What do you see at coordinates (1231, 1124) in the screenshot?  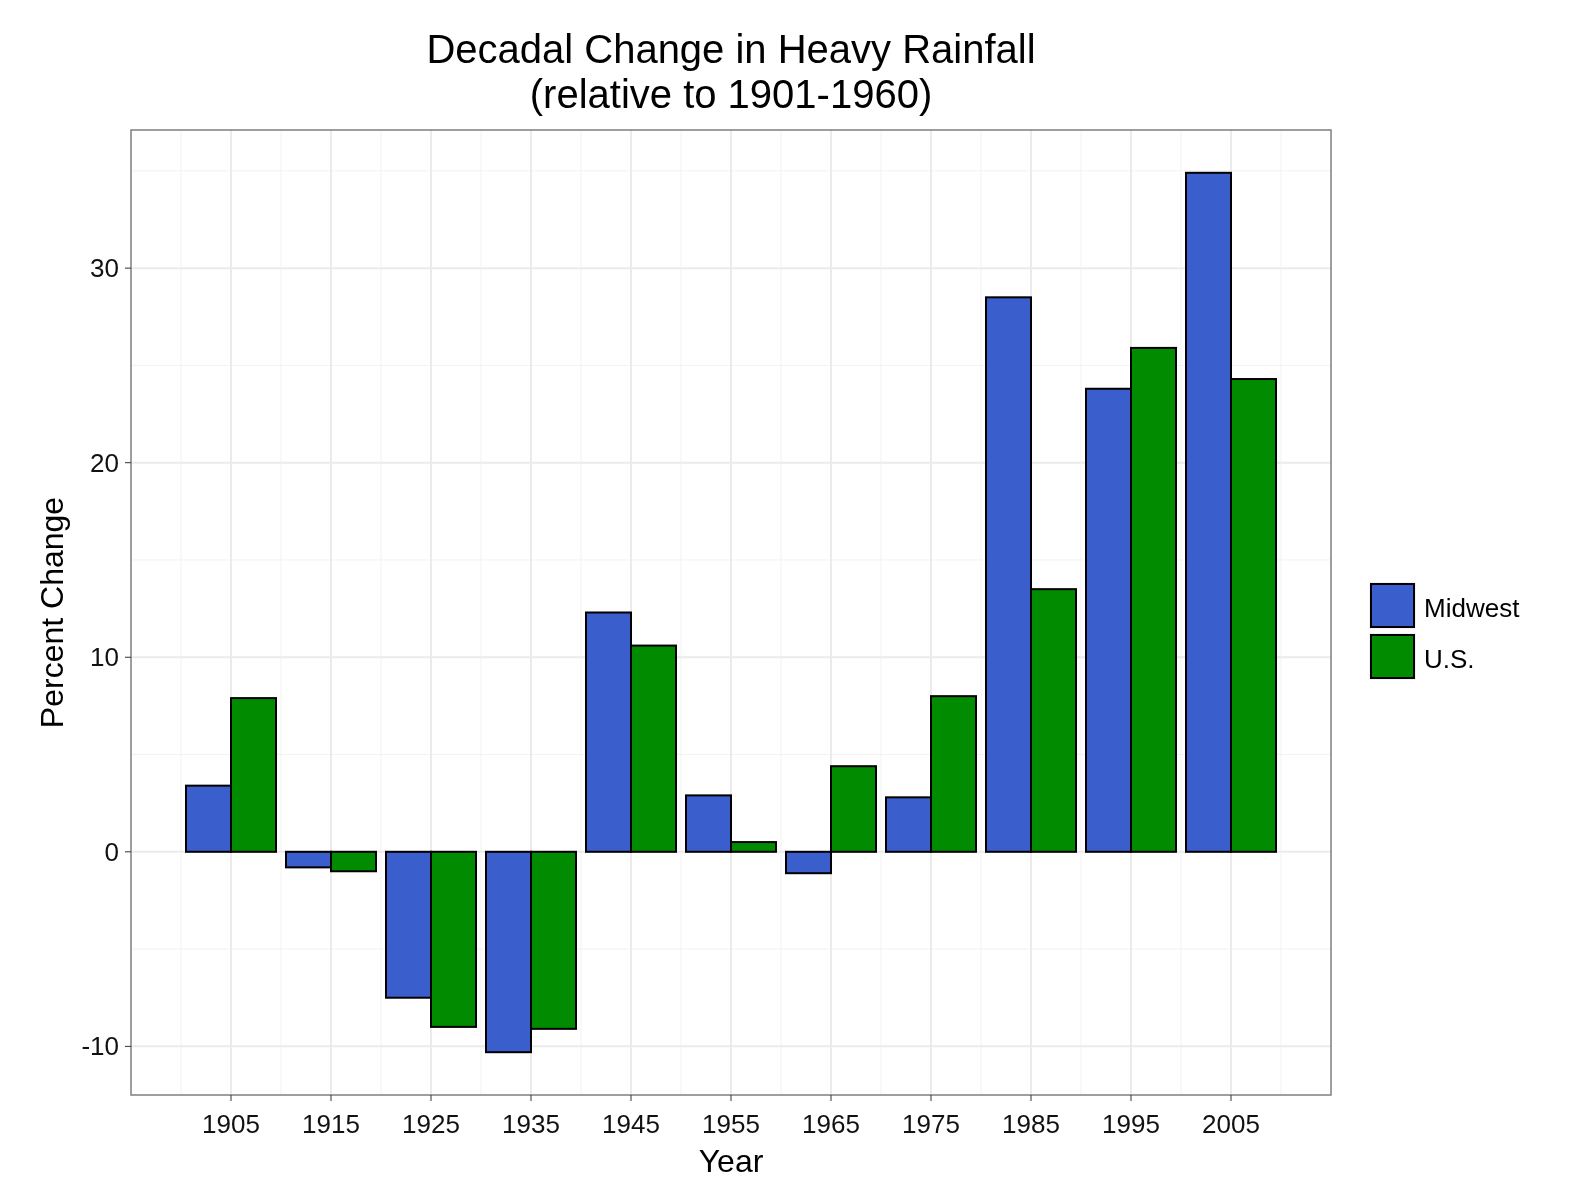 I see `x-tick-label: 2005` at bounding box center [1231, 1124].